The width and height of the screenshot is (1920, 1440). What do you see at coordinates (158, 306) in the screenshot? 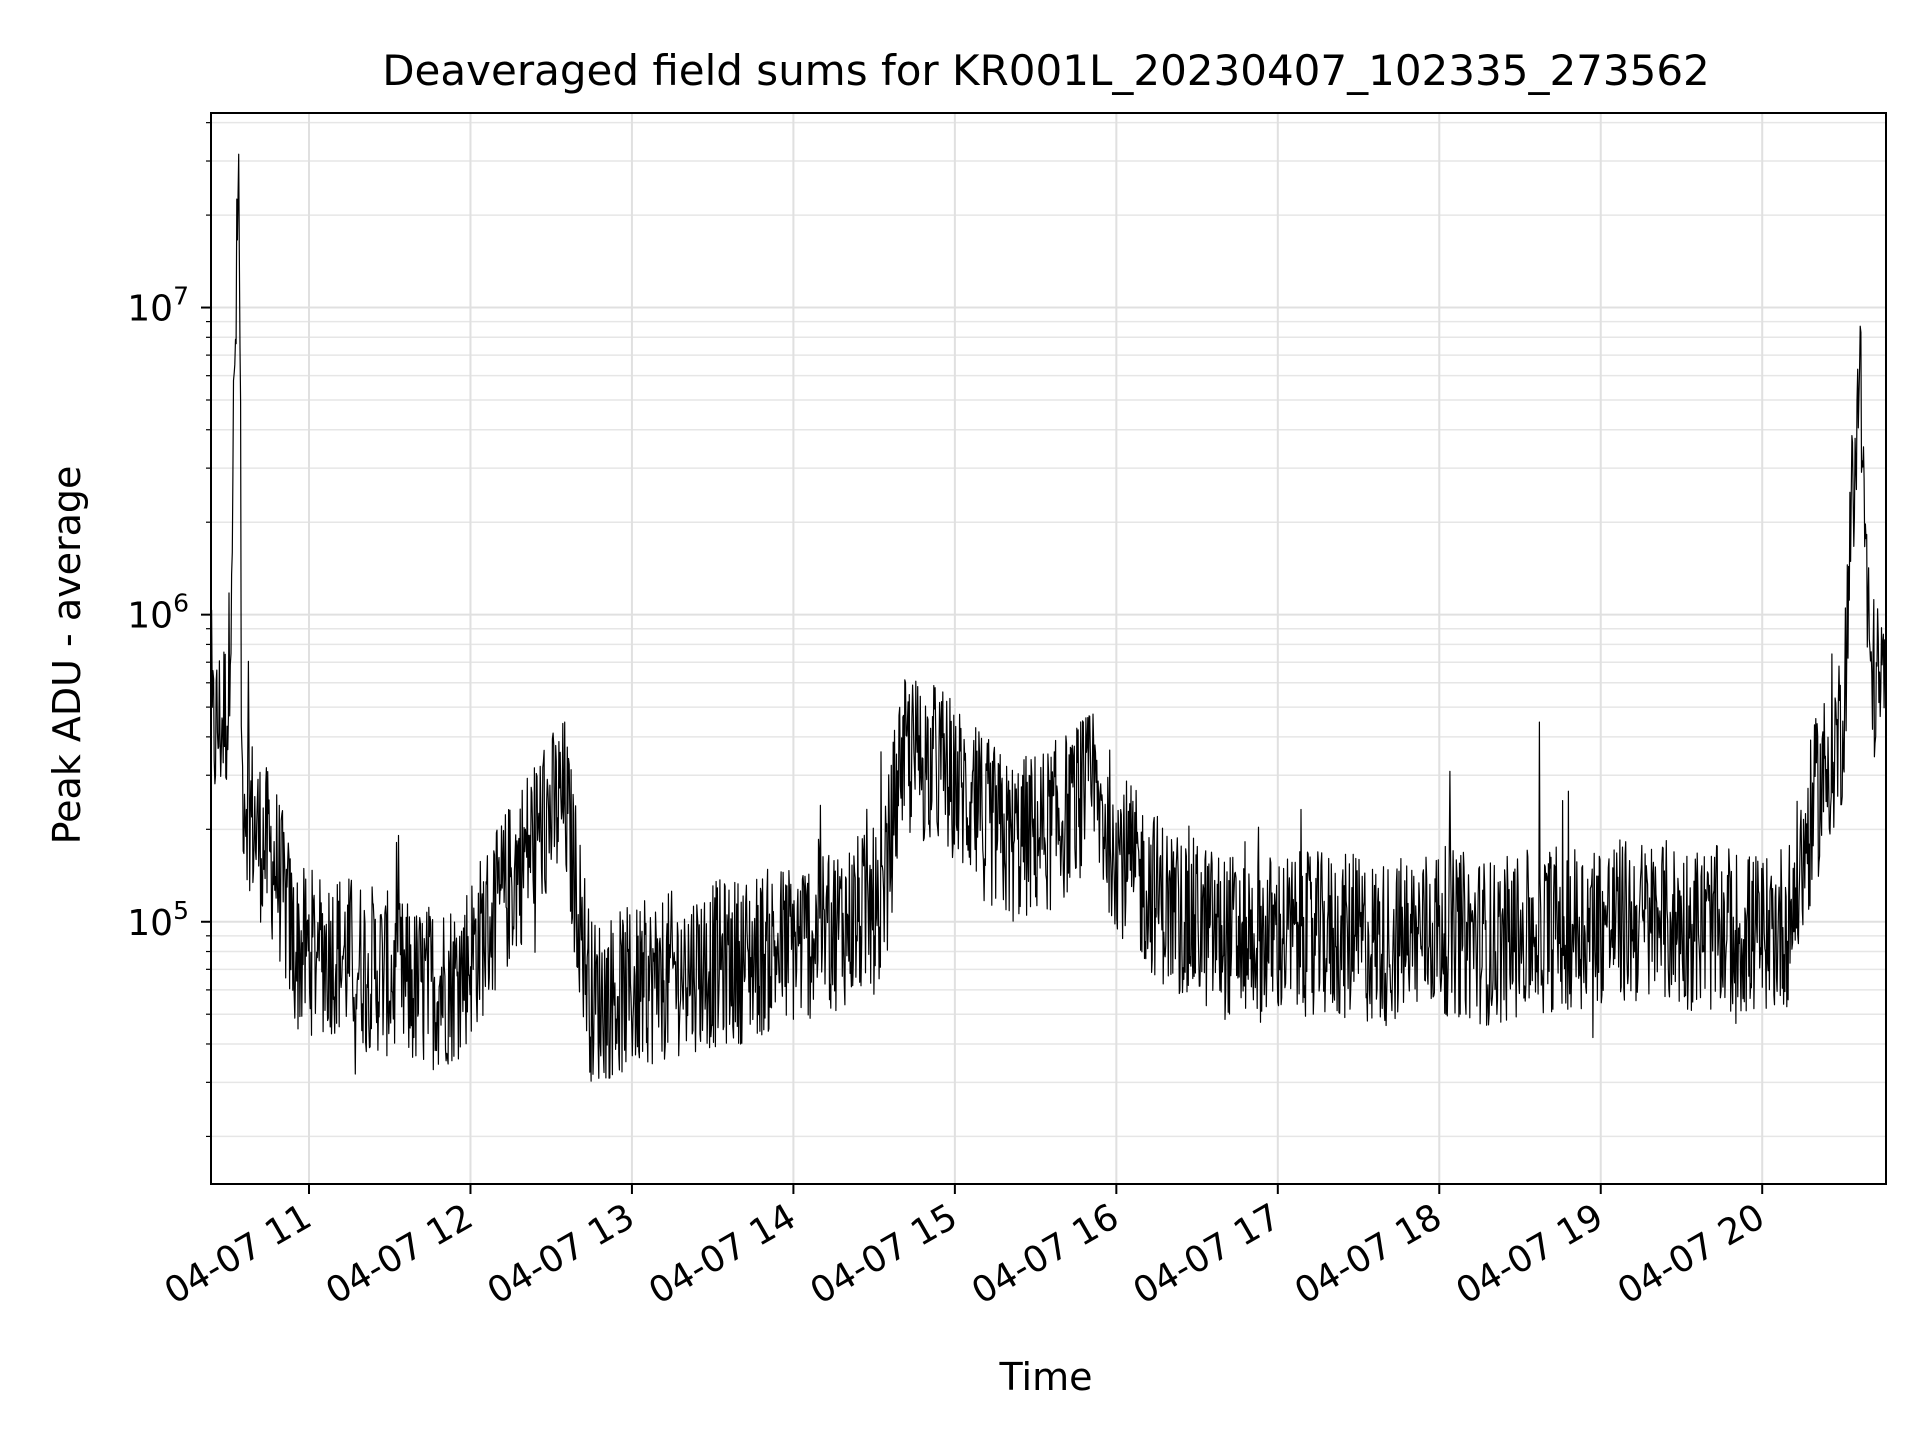
I see `y-tick-label: 10⁷` at bounding box center [158, 306].